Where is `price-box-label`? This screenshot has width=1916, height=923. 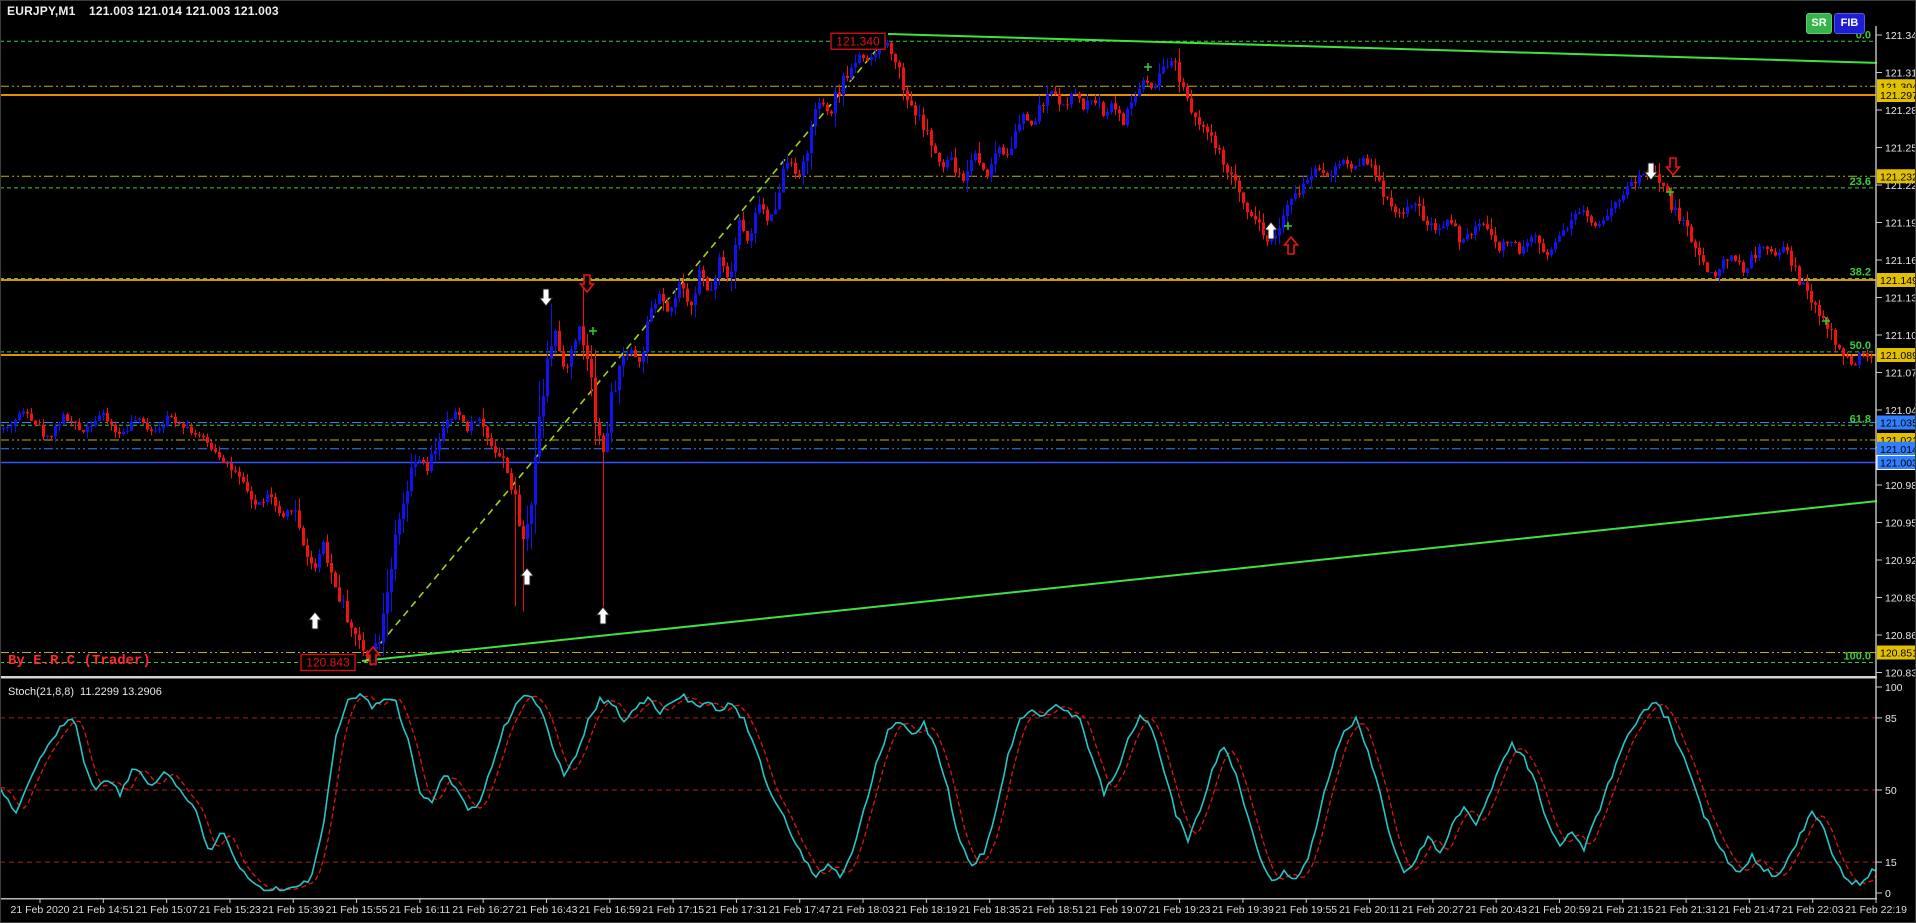 price-box-label is located at coordinates (328, 662).